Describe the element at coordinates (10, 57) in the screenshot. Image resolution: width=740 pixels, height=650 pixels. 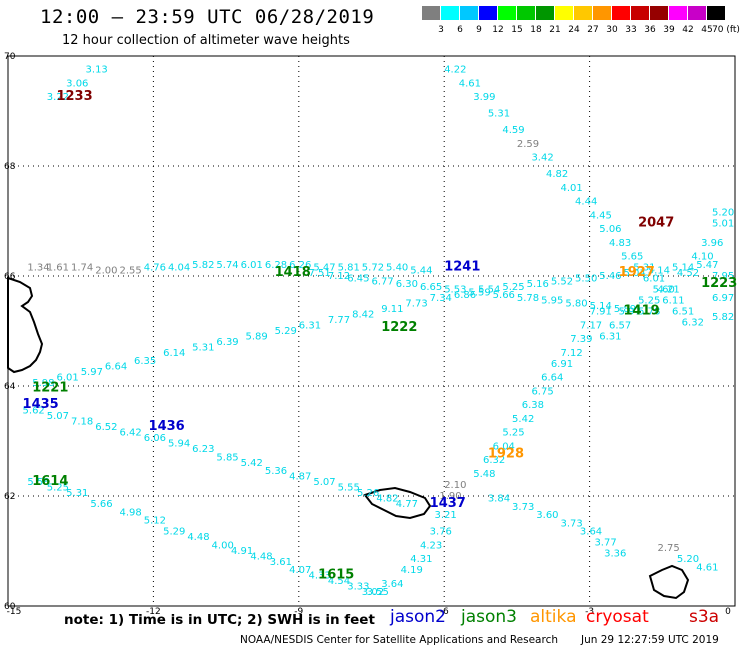
I see `y-tick-label: 70` at that location.